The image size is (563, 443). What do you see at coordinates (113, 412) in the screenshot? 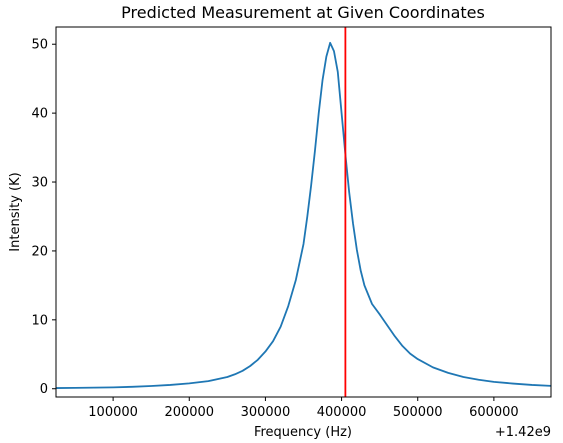
I see `x-tick-label: 100000` at bounding box center [113, 412].